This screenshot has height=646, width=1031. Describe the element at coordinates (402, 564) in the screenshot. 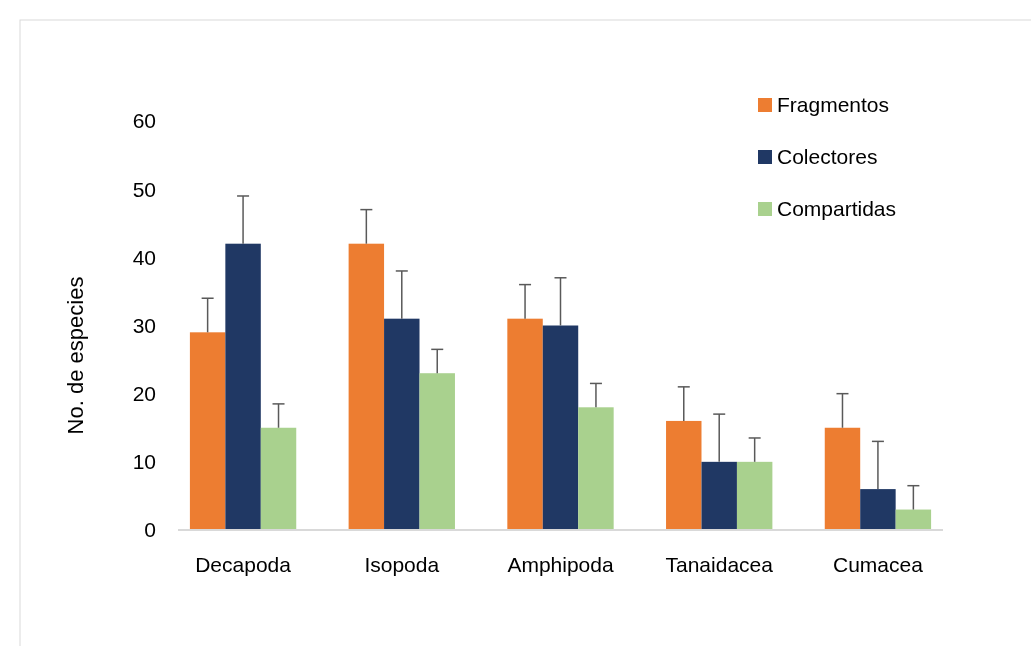

I see `x-tick-label: Isopoda` at that location.